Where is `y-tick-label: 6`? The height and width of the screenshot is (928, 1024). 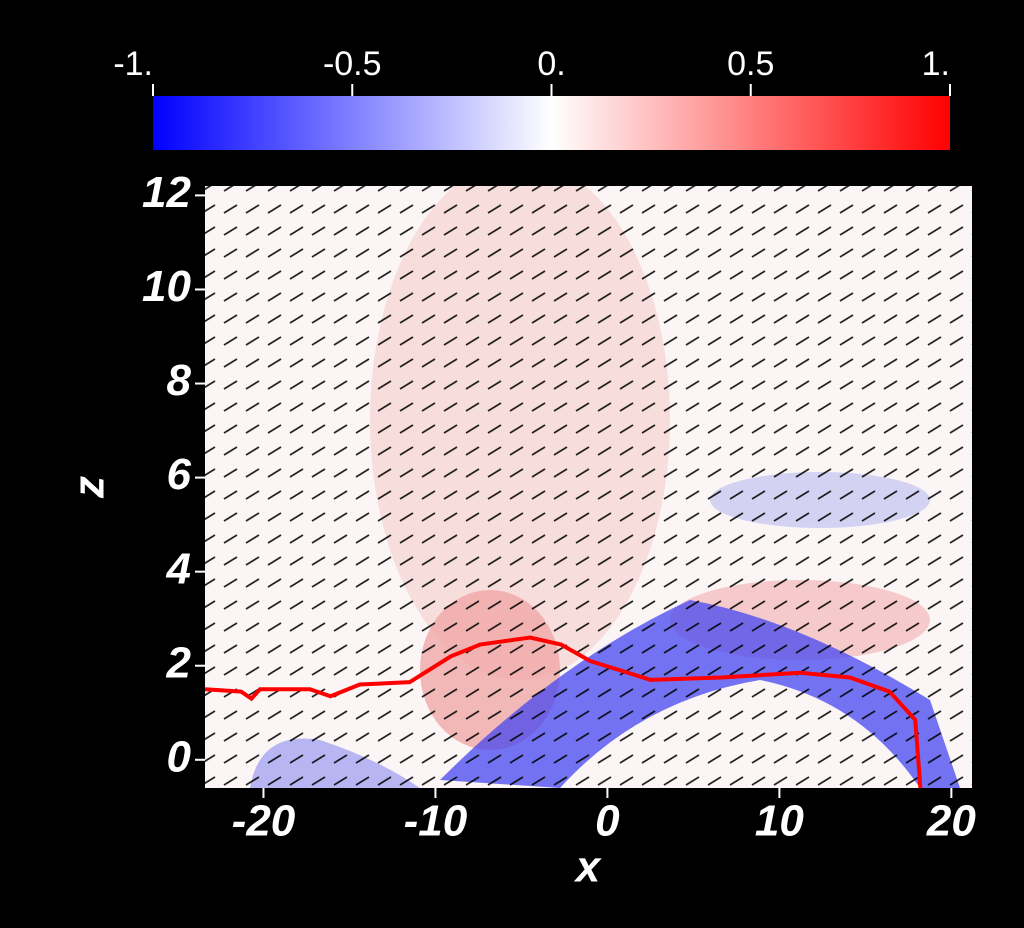 y-tick-label: 6 is located at coordinates (179, 474).